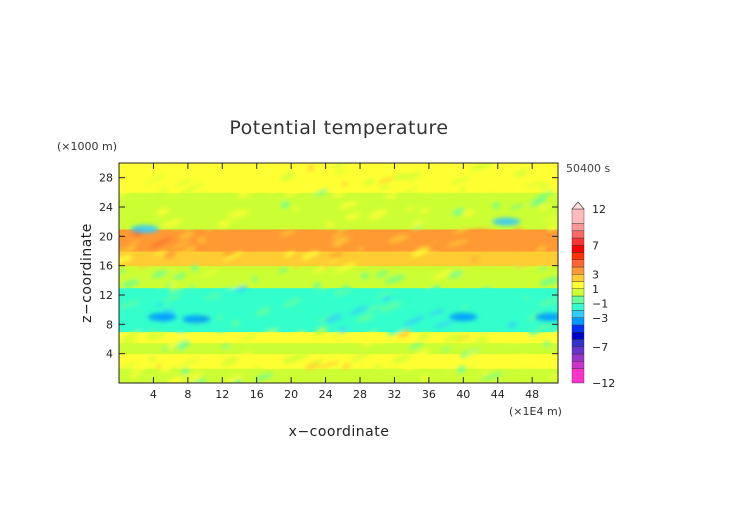 This screenshot has width=752, height=532. What do you see at coordinates (291, 394) in the screenshot?
I see `x-tick-label: 20` at bounding box center [291, 394].